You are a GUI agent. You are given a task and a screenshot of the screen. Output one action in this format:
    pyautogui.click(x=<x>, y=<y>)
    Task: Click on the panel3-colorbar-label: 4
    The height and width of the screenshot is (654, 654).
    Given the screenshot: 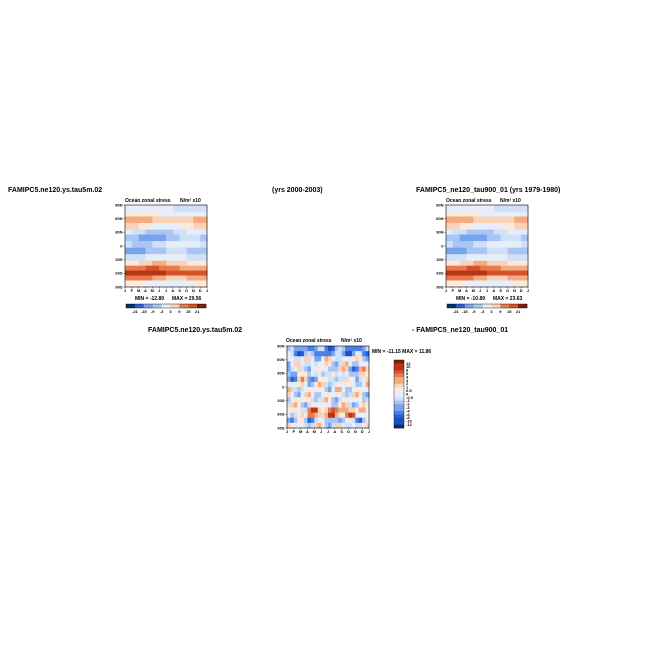 What is the action you would take?
    pyautogui.click(x=407, y=376)
    